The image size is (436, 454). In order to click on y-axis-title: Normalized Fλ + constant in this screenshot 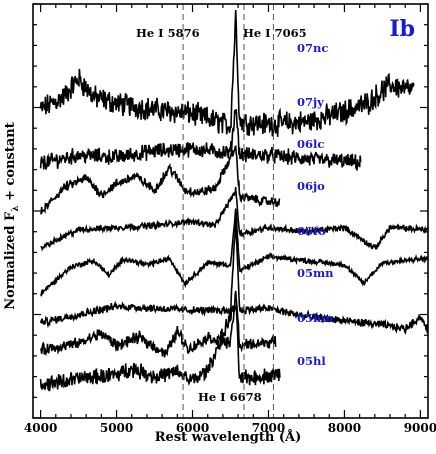, I will do `click(12, 215)`.